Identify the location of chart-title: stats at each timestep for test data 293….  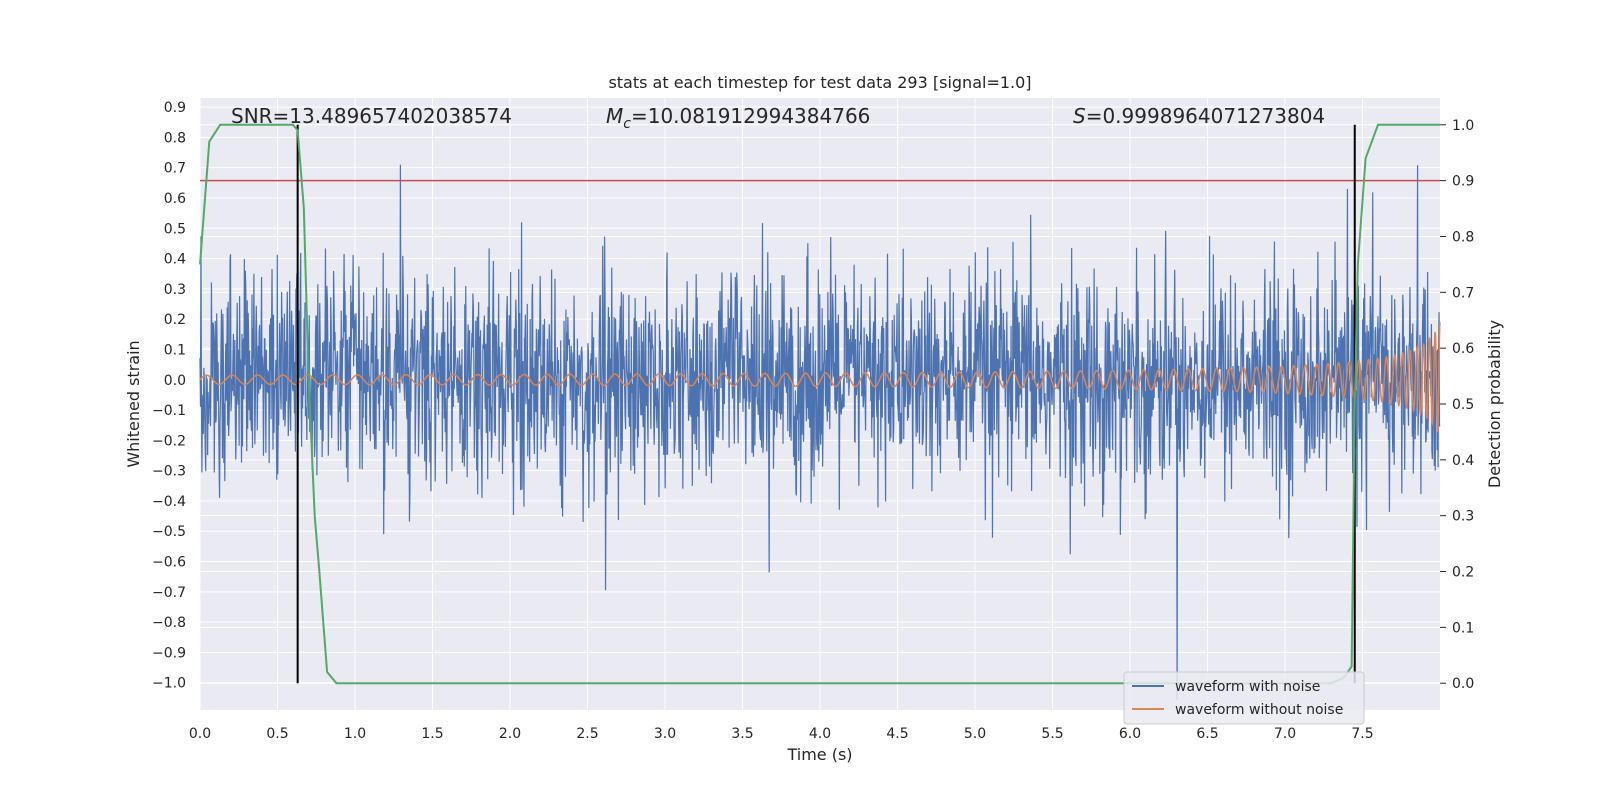
(819, 82).